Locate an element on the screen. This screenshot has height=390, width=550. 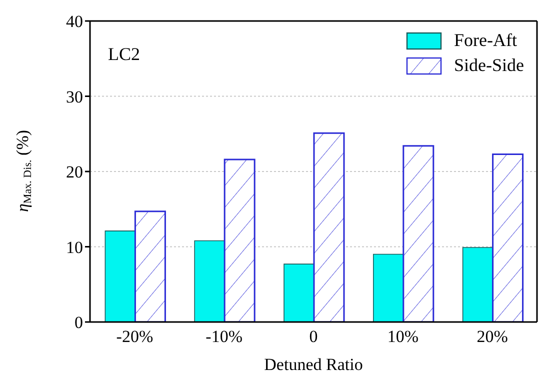
x-tick-label: 10% is located at coordinates (402, 336).